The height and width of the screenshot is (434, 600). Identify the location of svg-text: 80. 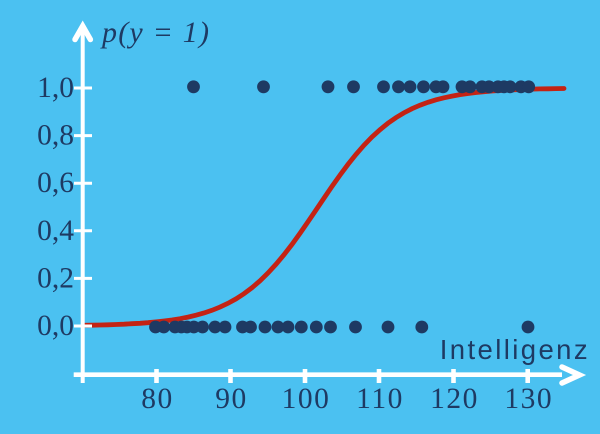
(157, 399).